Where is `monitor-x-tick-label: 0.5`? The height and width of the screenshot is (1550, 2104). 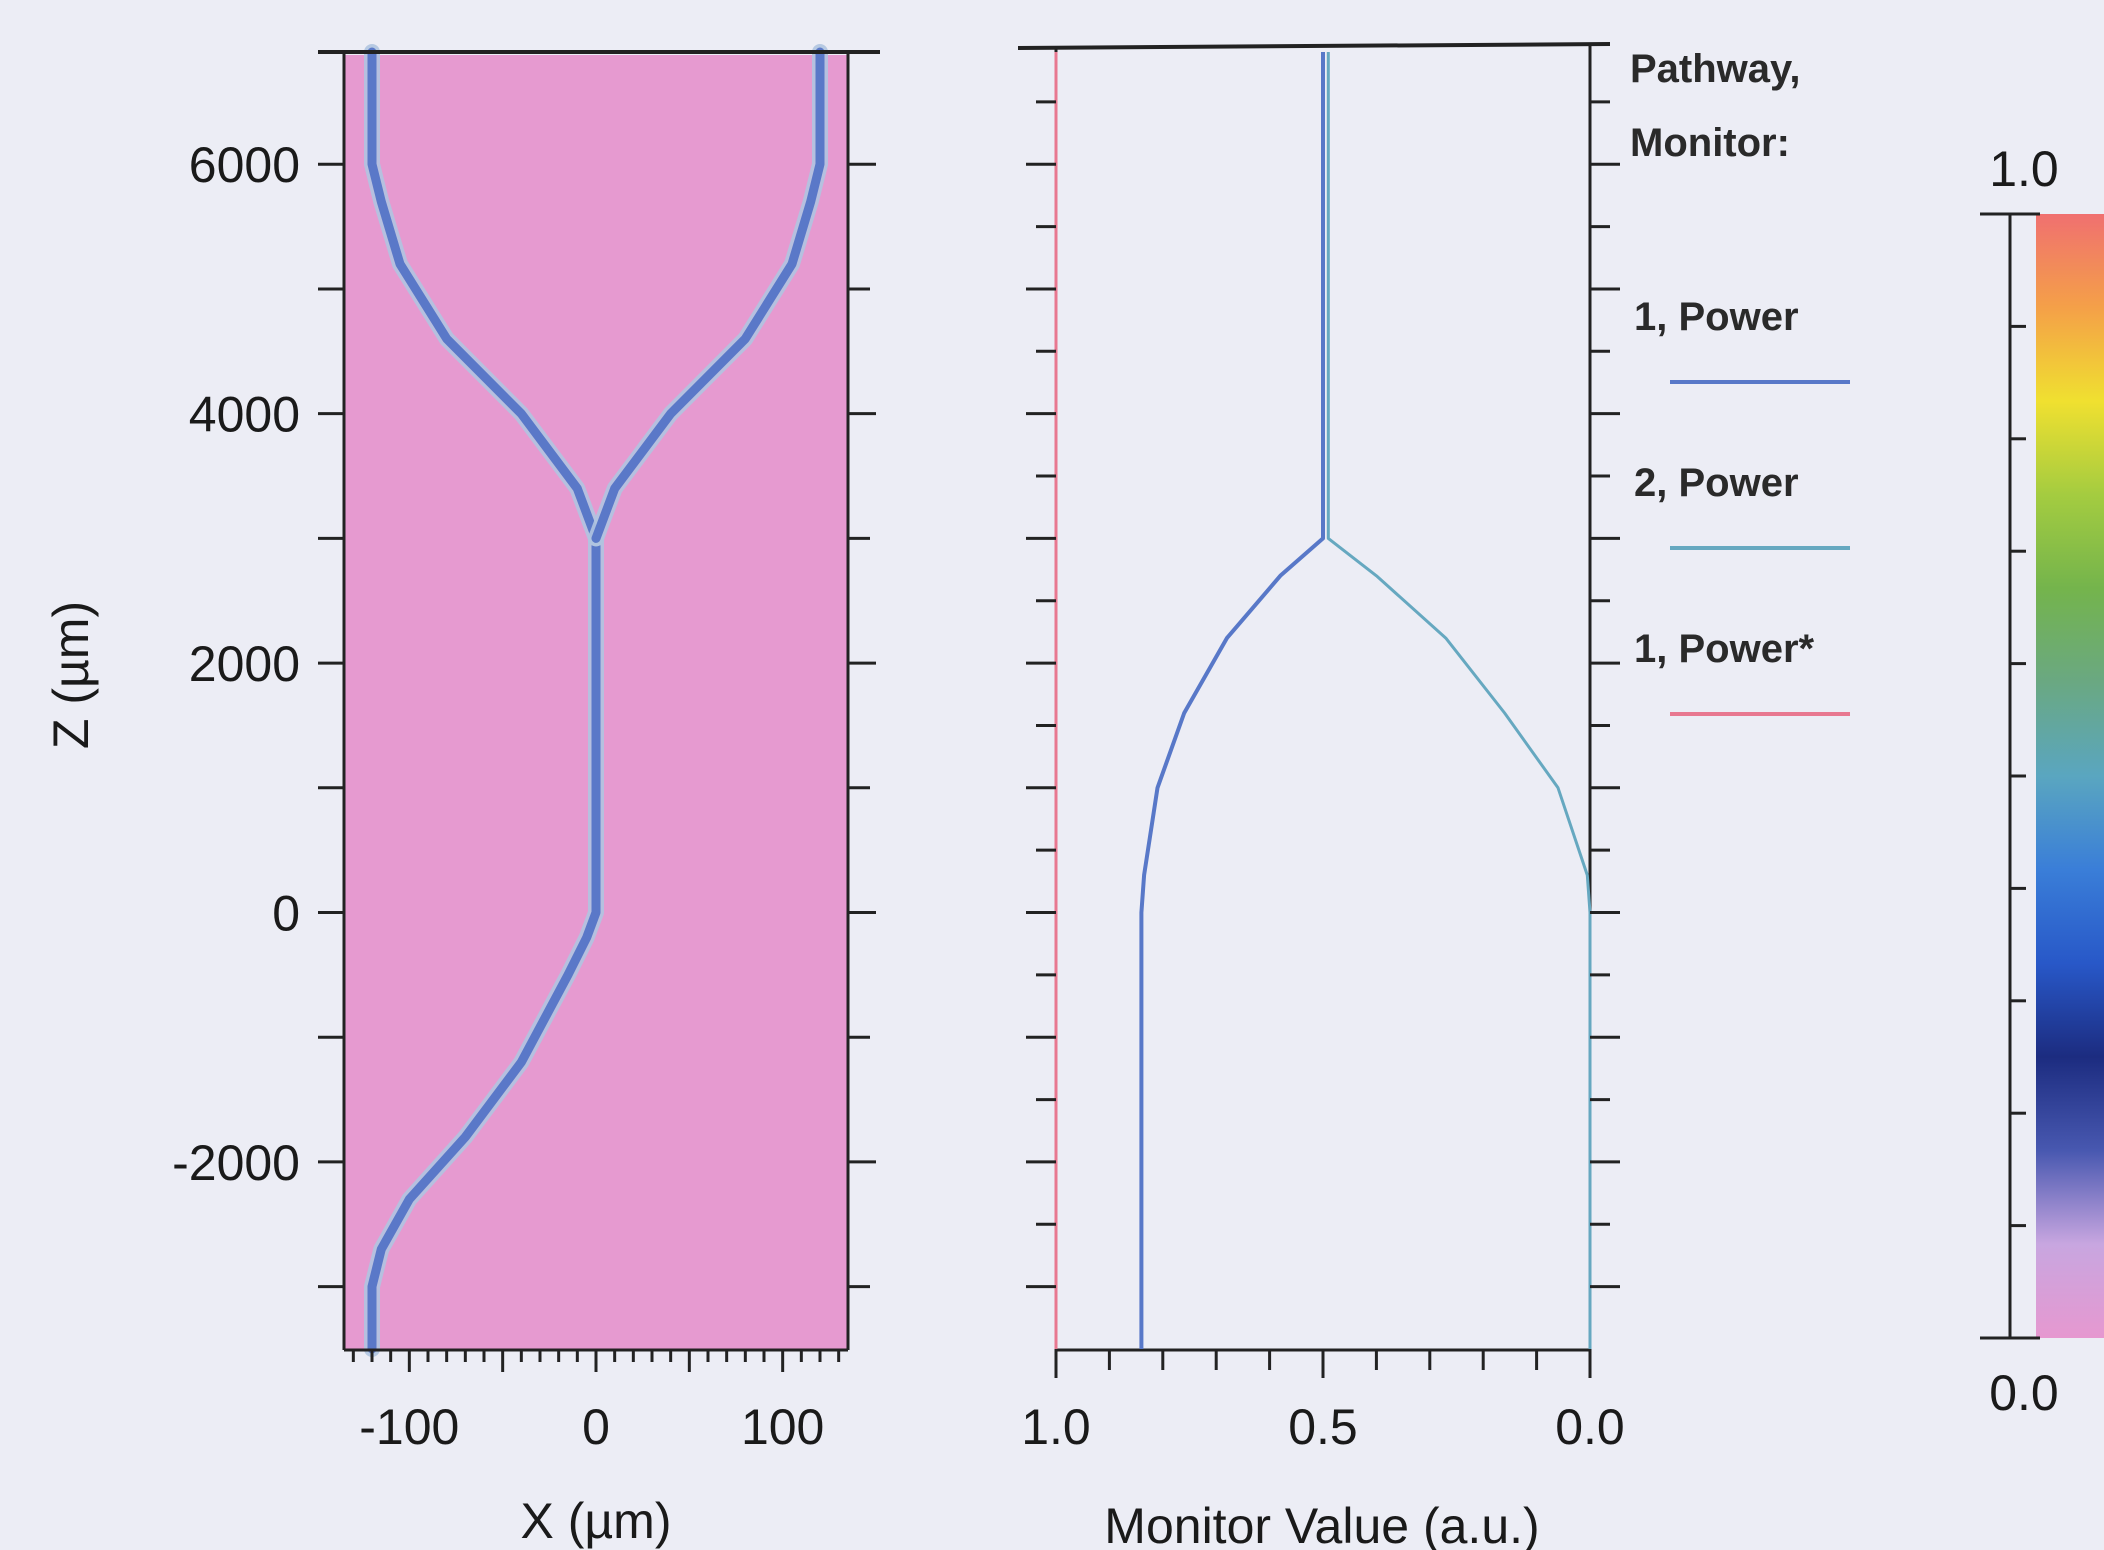 monitor-x-tick-label: 0.5 is located at coordinates (1323, 1427).